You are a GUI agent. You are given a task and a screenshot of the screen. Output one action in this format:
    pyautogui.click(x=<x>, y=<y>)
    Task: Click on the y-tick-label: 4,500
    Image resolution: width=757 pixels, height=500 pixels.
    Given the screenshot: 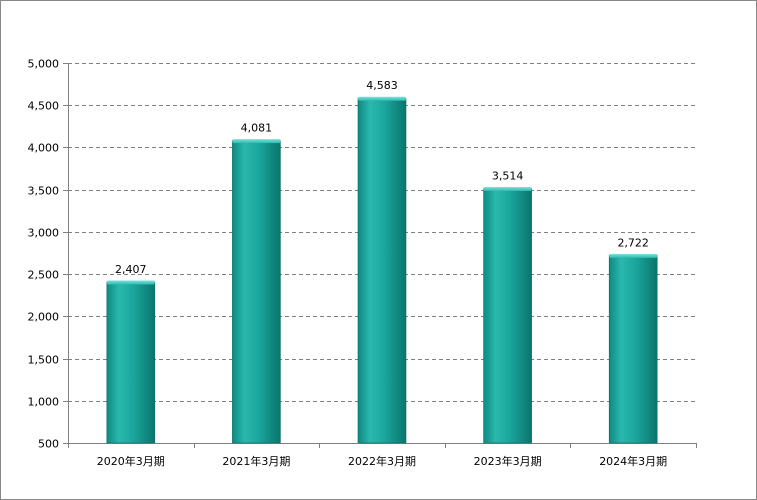 What is the action you would take?
    pyautogui.click(x=44, y=106)
    